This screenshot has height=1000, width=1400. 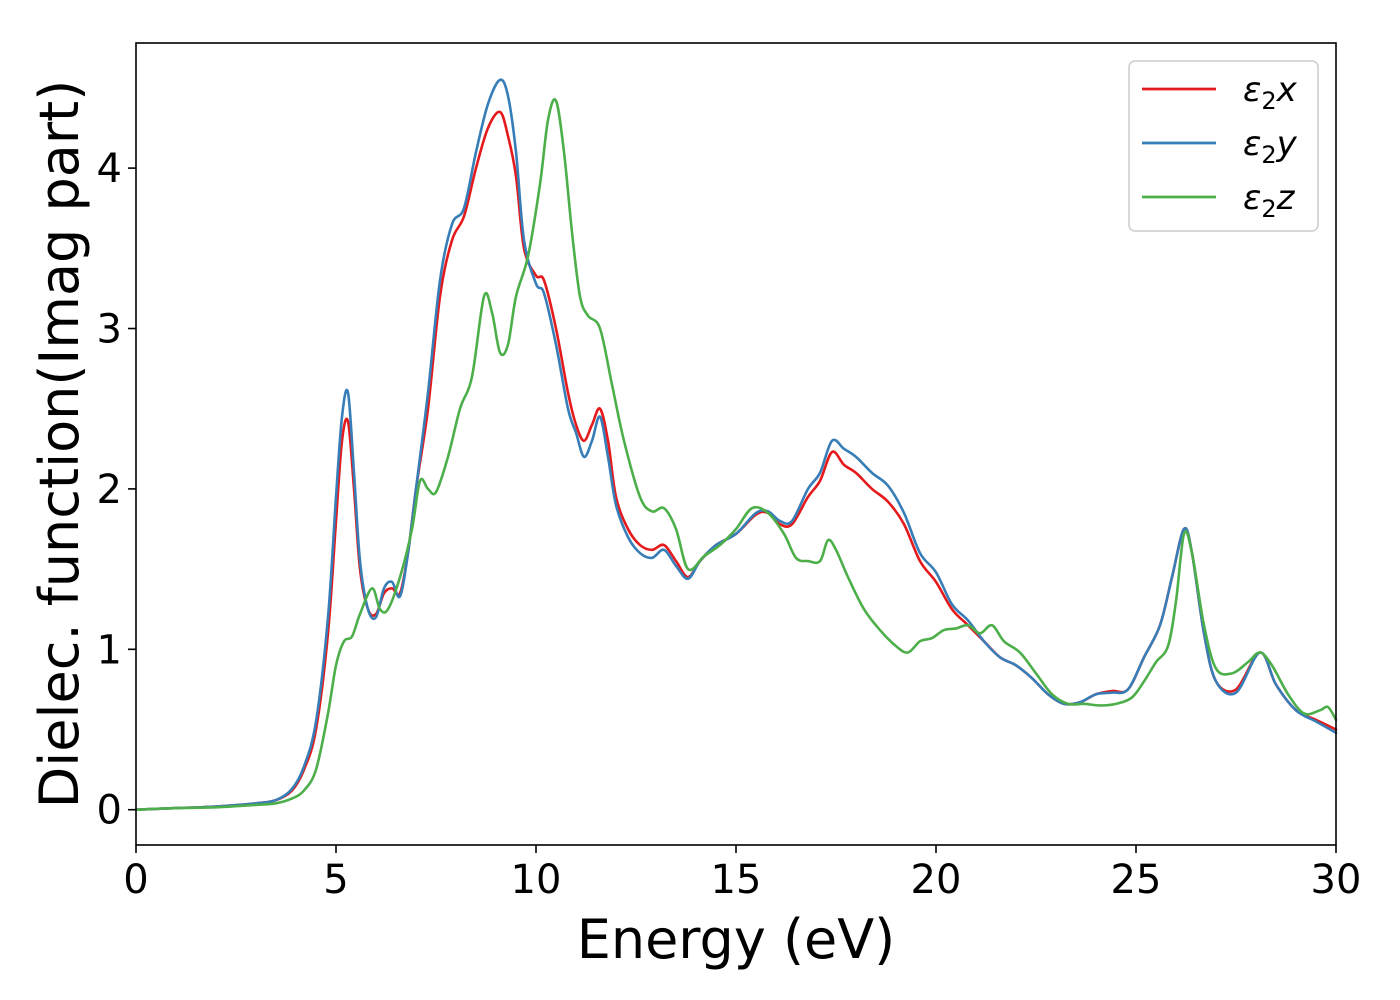 What do you see at coordinates (135, 880) in the screenshot?
I see `x-tick-label: 0` at bounding box center [135, 880].